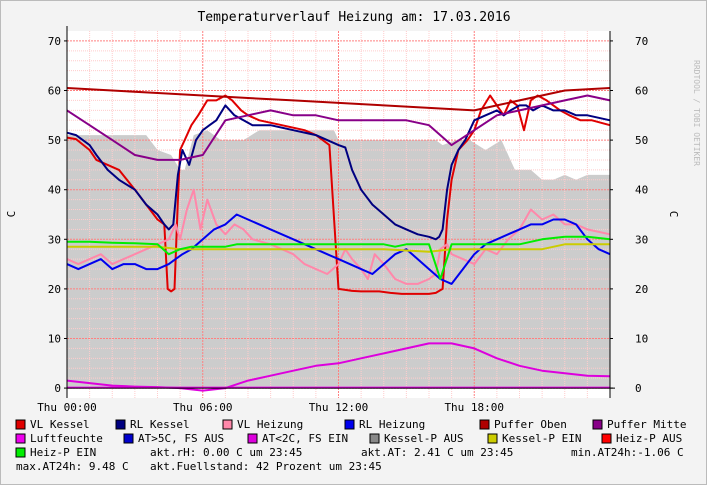 Image resolution: width=707 pixels, height=485 pixels. I want to click on x-tick-label: Thu 18:00, so click(474, 407).